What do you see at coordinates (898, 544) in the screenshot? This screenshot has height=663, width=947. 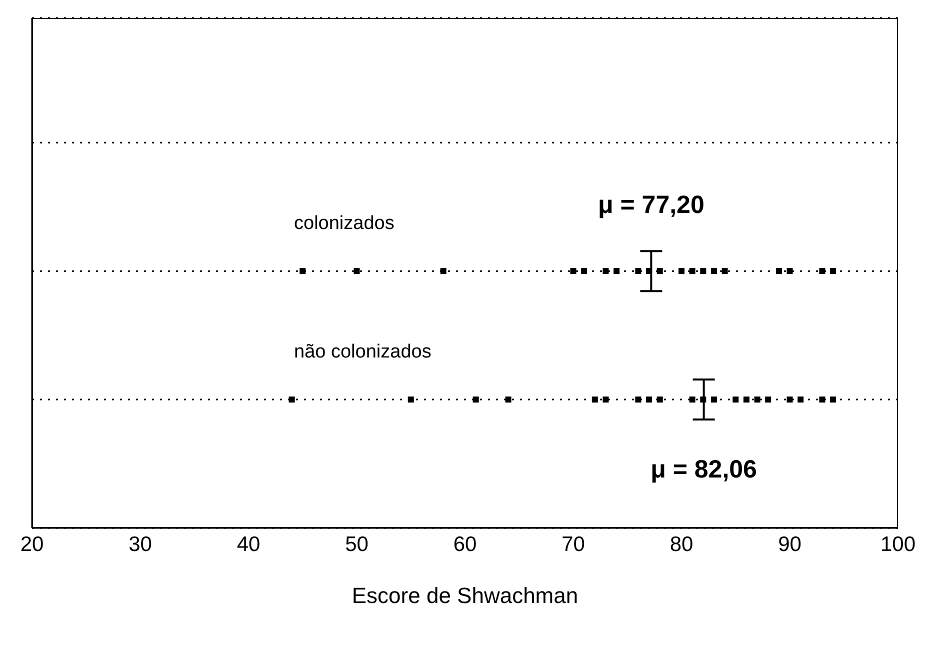 I see `x-tick-label: 100` at bounding box center [898, 544].